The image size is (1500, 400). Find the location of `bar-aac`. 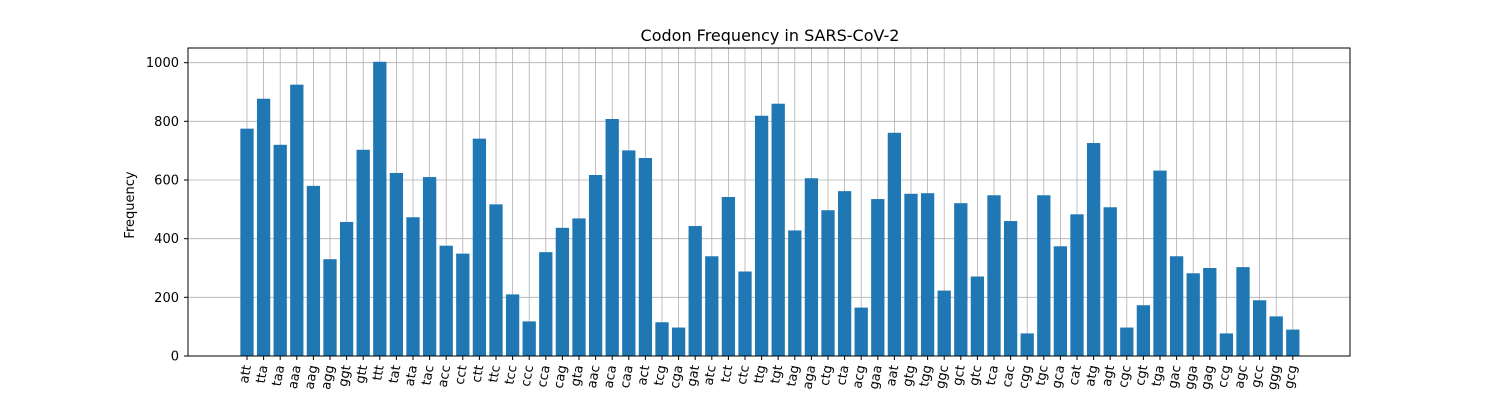

bar-aac is located at coordinates (595, 265).